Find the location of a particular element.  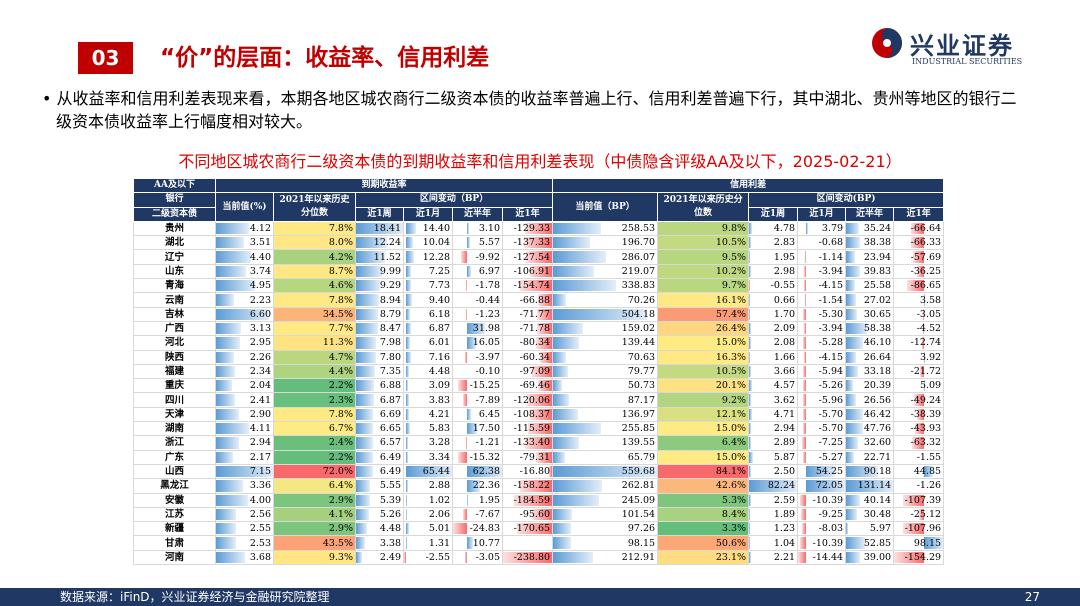

cell: -16.80 is located at coordinates (527, 471).